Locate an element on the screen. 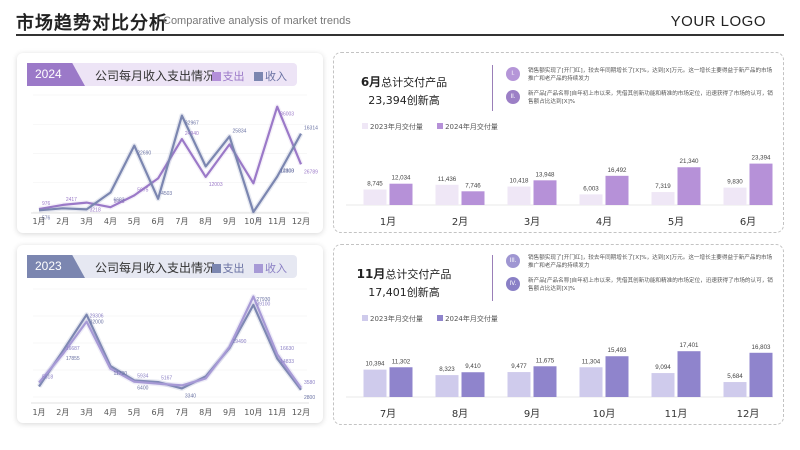 The height and width of the screenshot is (450, 800). data-label: 976 is located at coordinates (46, 204).